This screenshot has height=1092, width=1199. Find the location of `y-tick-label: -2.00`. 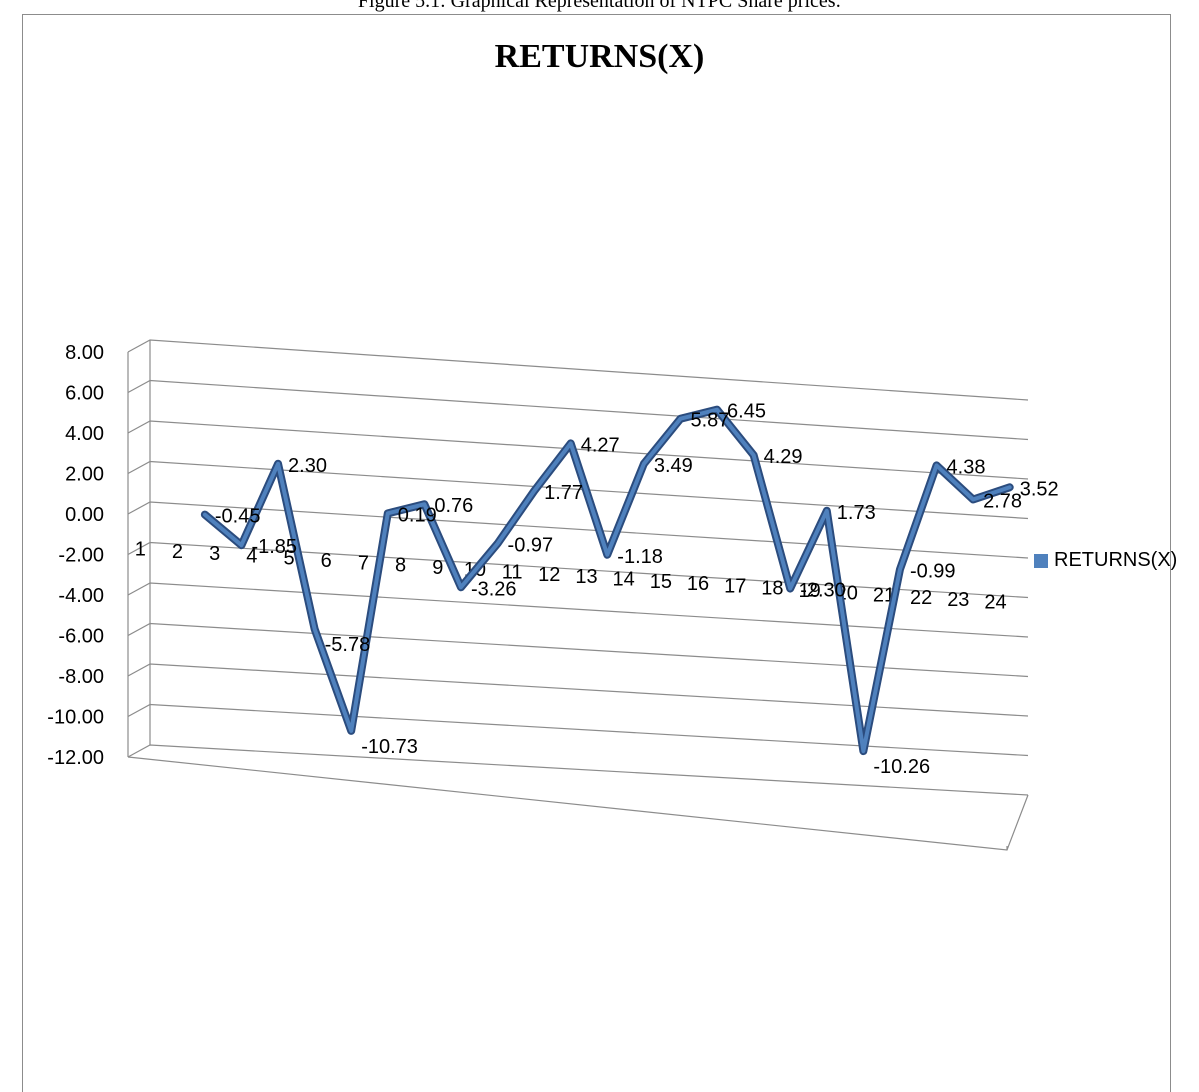

y-tick-label: -2.00 is located at coordinates (81, 556).